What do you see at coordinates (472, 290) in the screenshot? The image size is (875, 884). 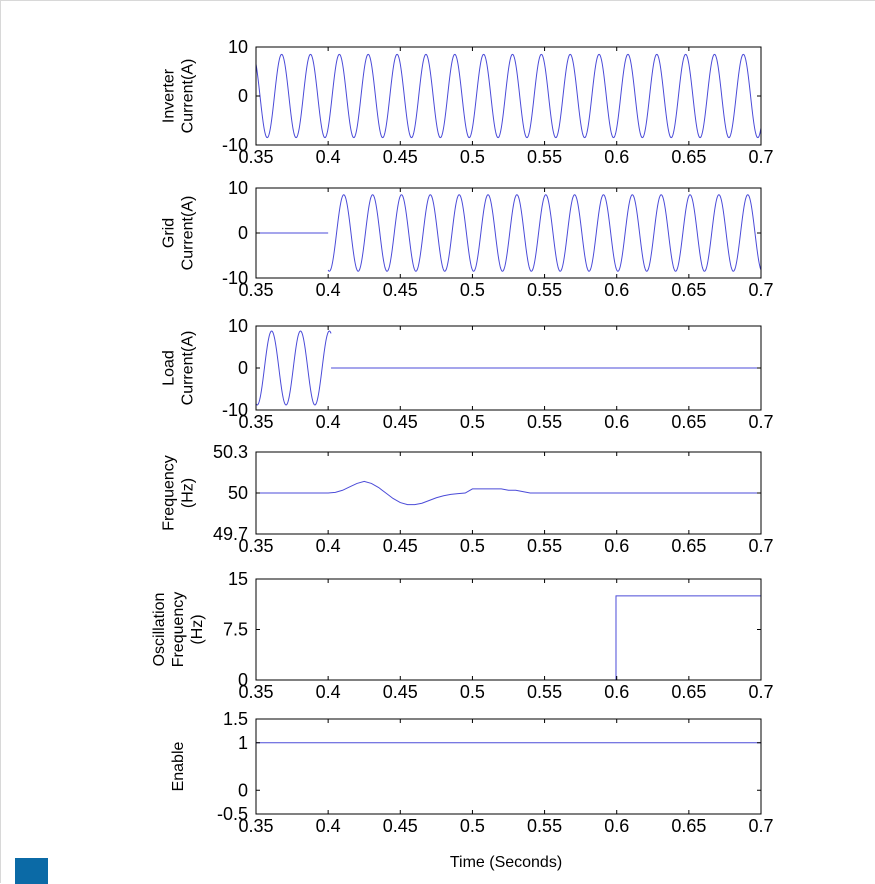 I see `x-tick-label-grid-3: 0.5` at bounding box center [472, 290].